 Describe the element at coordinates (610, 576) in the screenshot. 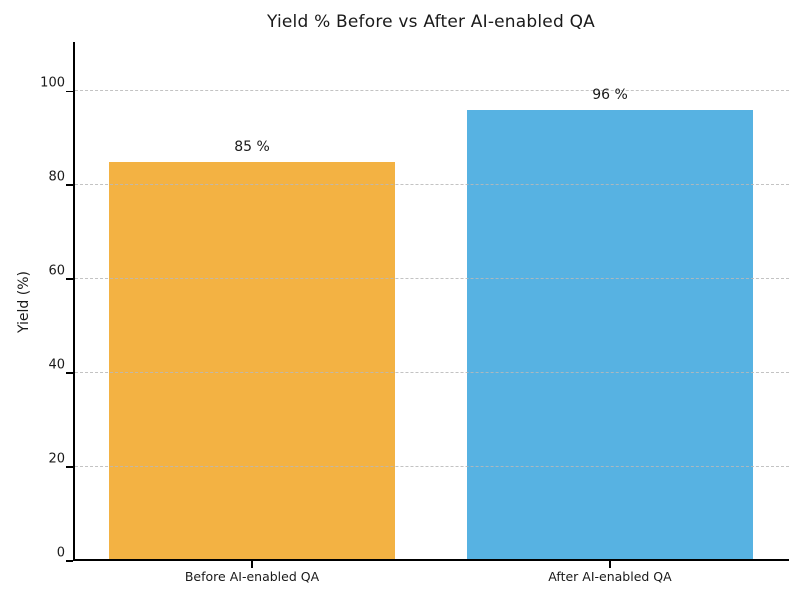

I see `x-tick-label: After AI-enabled QA` at that location.